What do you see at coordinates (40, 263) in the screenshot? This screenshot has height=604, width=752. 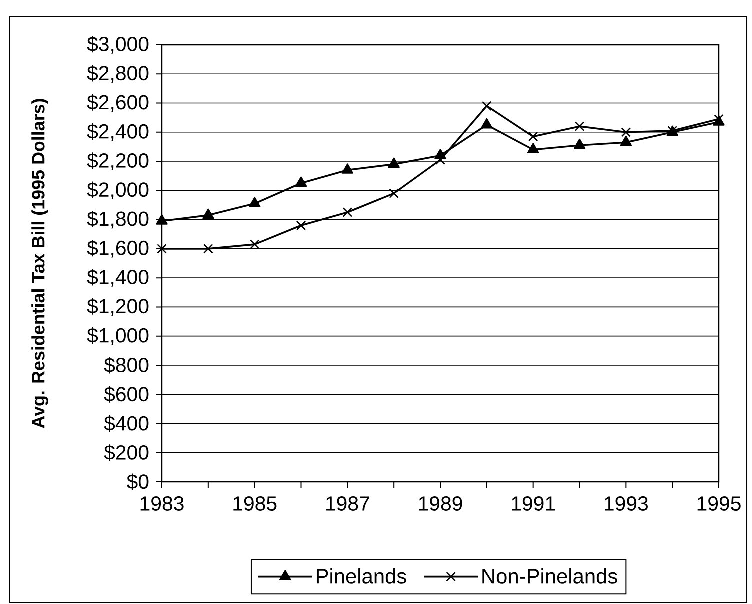 I see `y-axis-title: Avg. Residential Tax Bill (1995 Dollars)` at bounding box center [40, 263].